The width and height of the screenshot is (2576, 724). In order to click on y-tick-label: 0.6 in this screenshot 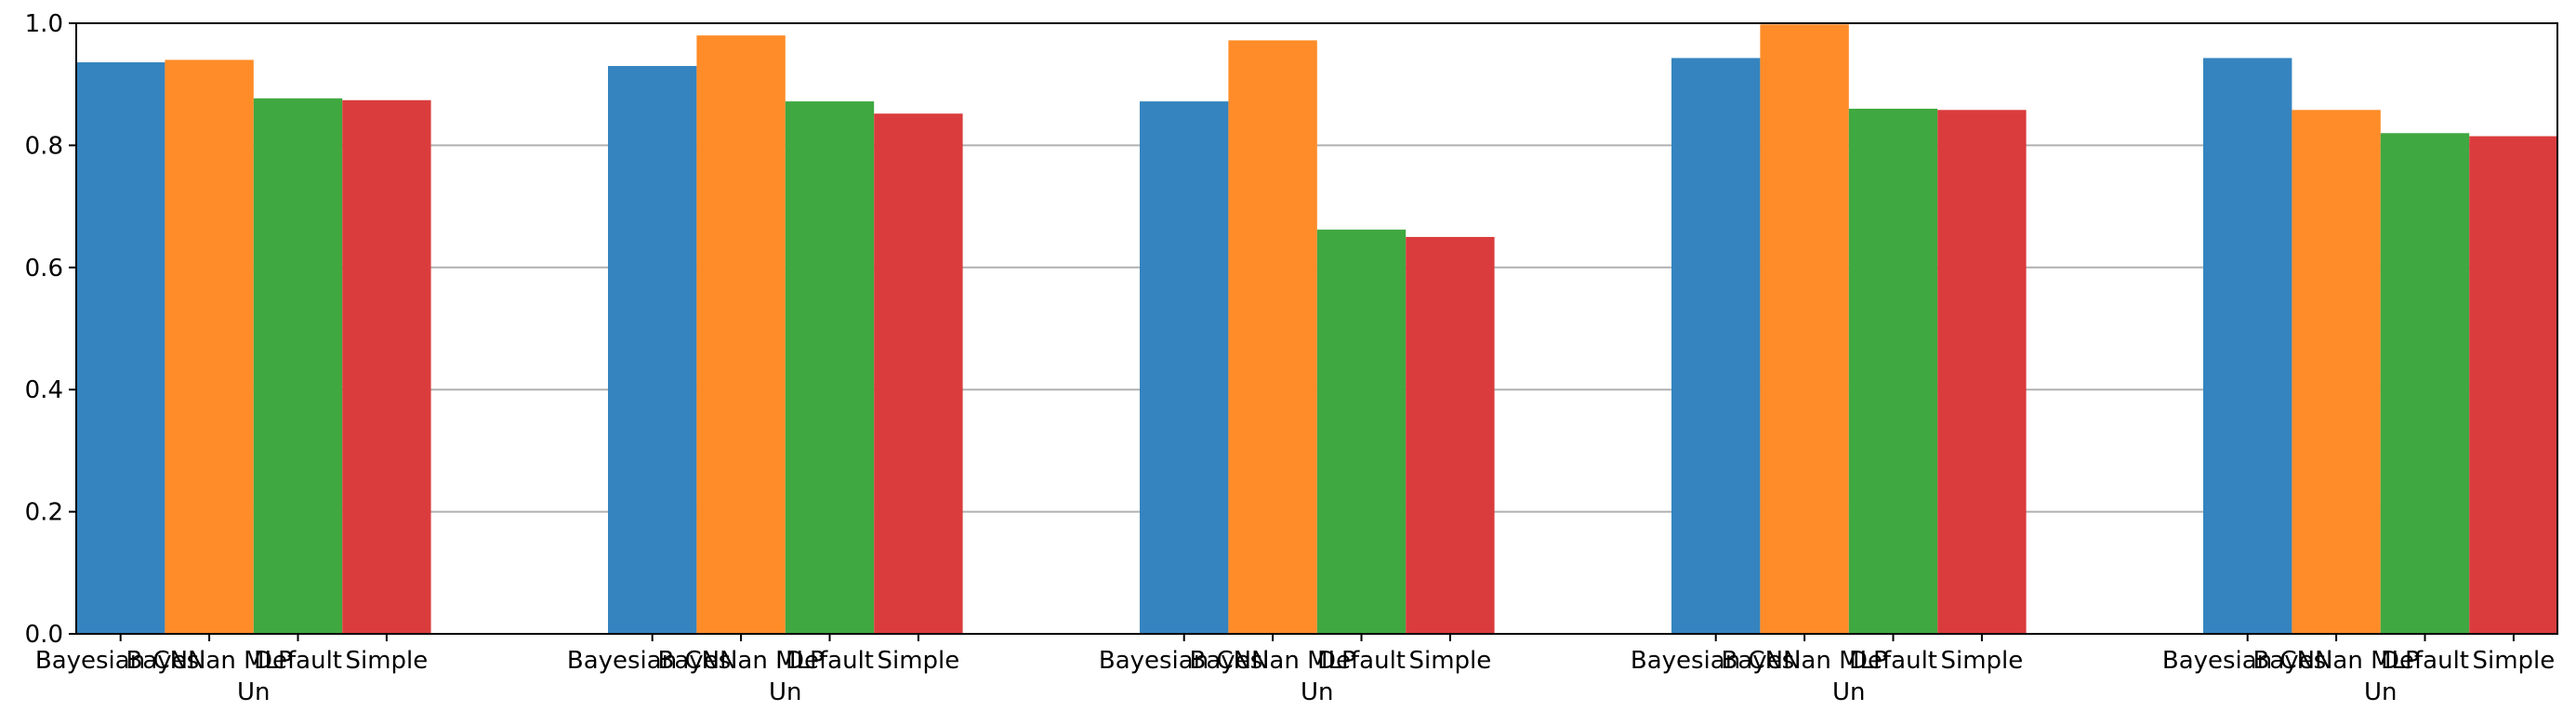, I will do `click(44, 269)`.